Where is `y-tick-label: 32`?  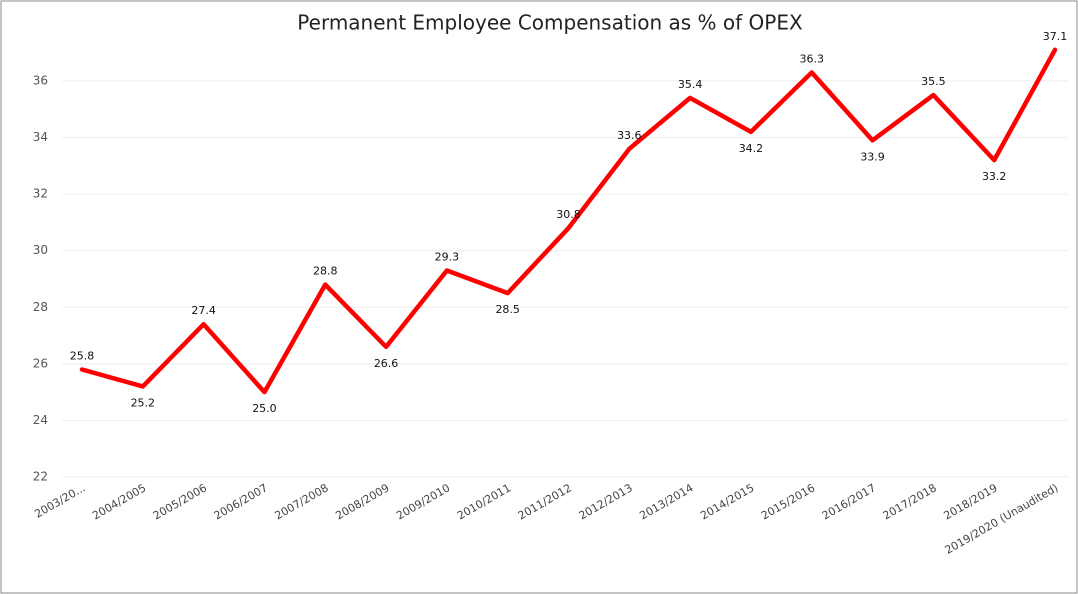 y-tick-label: 32 is located at coordinates (40, 194).